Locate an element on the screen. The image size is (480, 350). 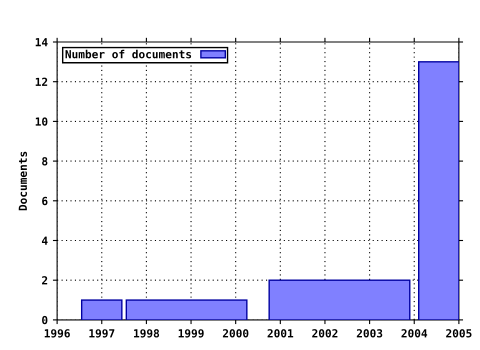
x-tick-label: 2005 is located at coordinates (459, 333).